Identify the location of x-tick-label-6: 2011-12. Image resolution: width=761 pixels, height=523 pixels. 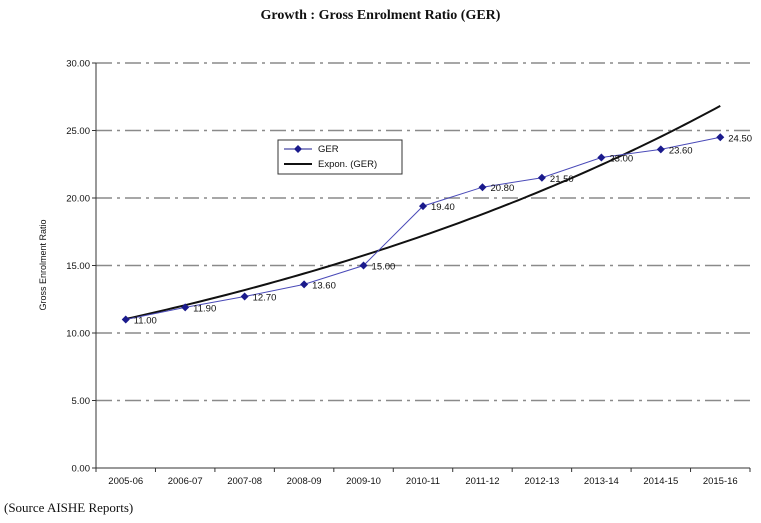
(482, 481).